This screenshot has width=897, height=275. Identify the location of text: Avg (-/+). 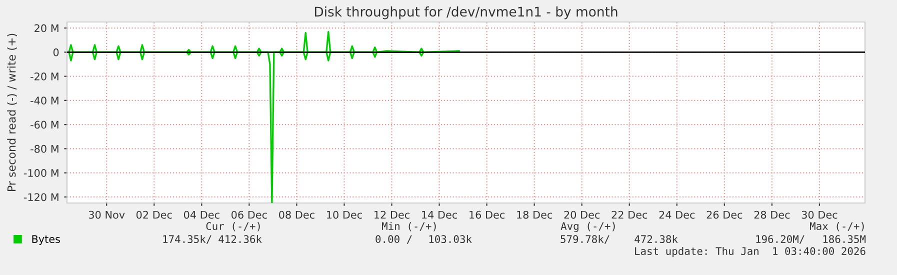
(587, 227).